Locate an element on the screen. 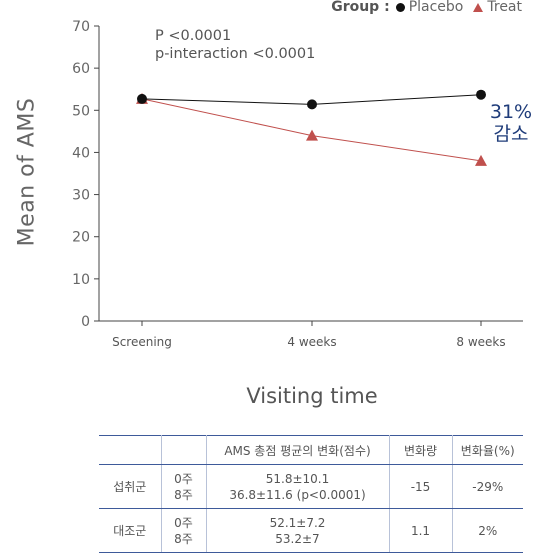 The image size is (536, 557). rate-cell: 2% is located at coordinates (487, 530).